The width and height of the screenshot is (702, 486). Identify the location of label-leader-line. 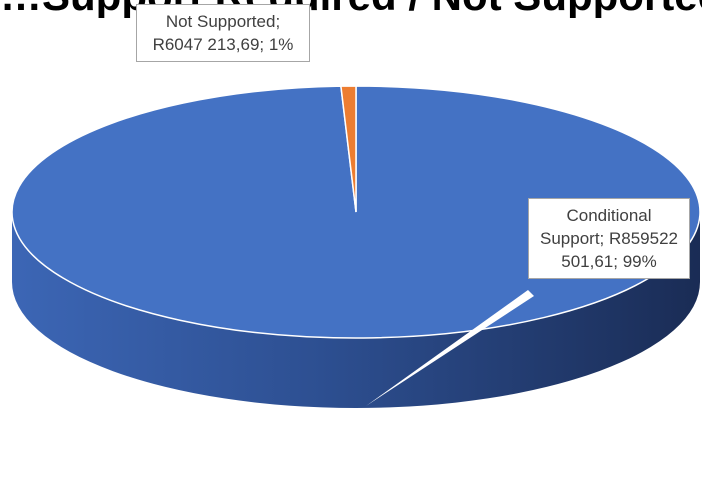
(450, 348).